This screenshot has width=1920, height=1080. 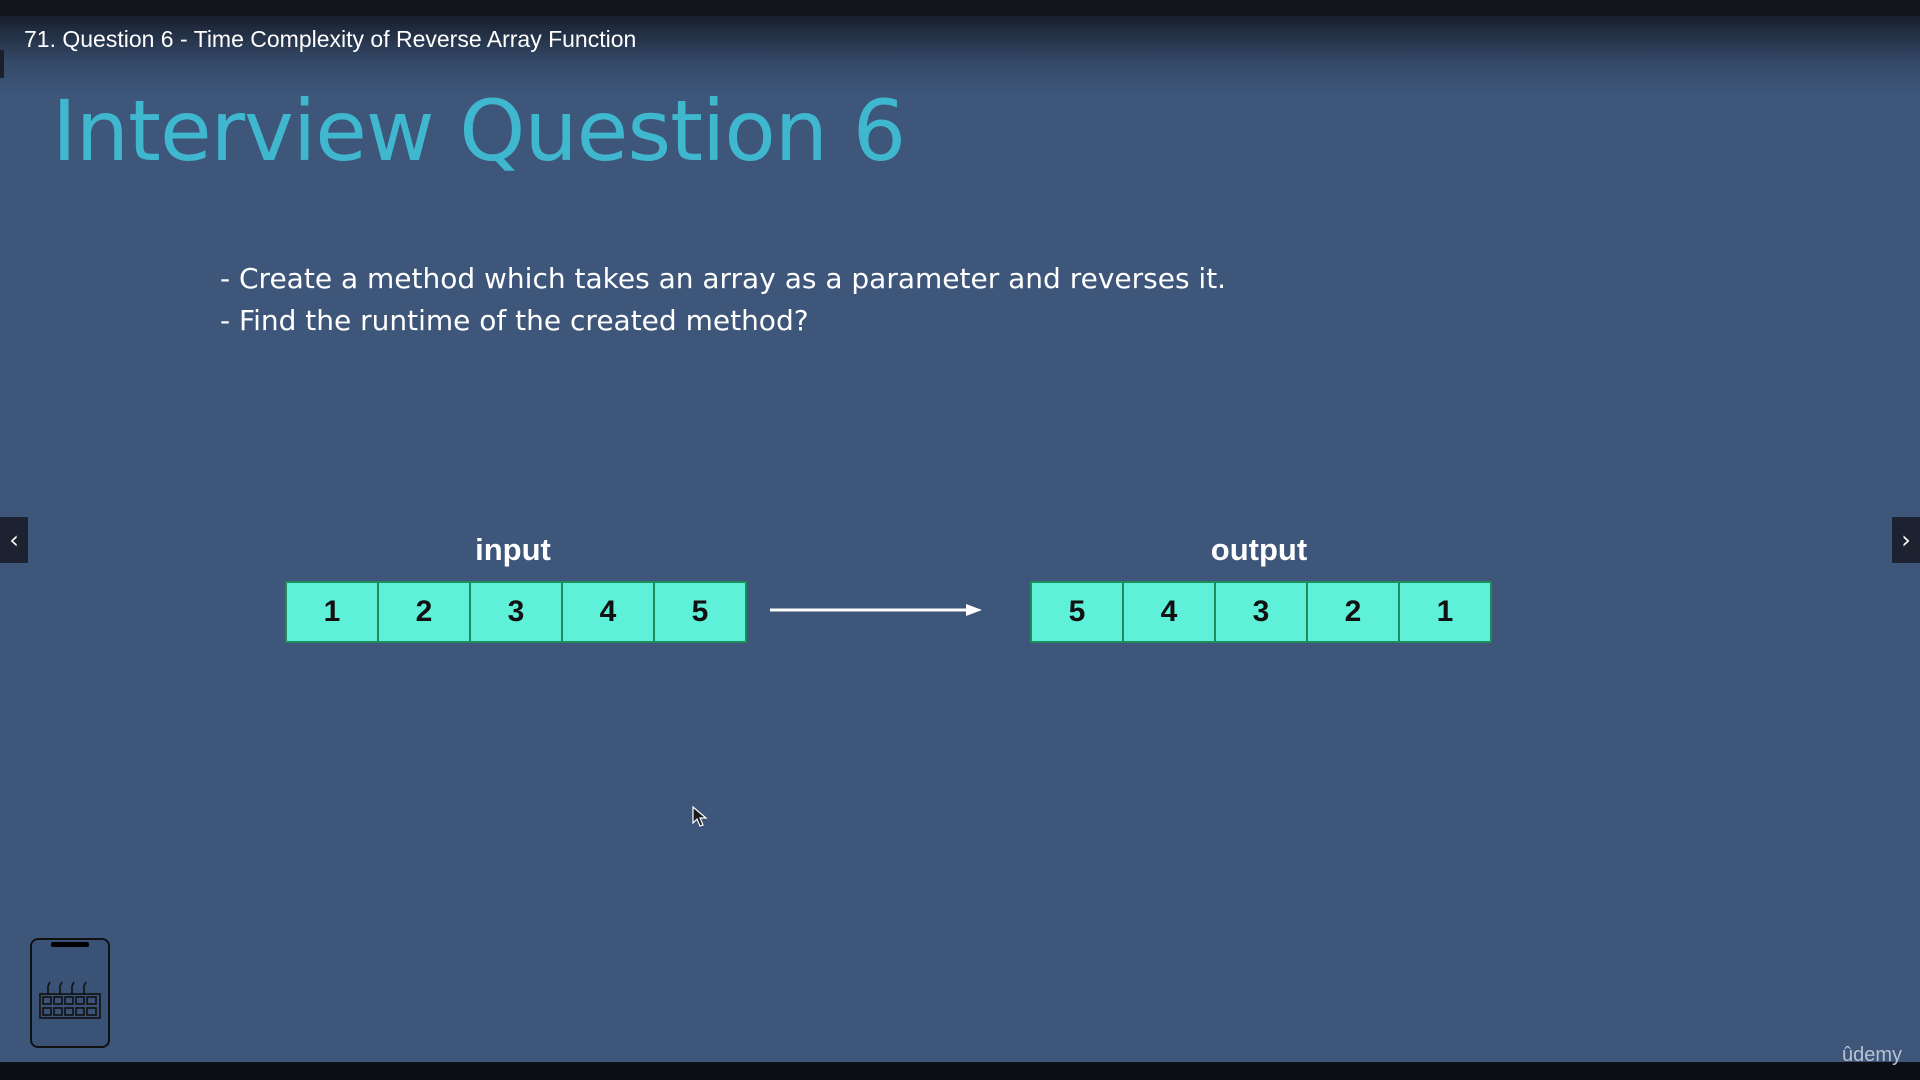 I want to click on input-array: 1 2 3 4 5, so click(x=516, y=612).